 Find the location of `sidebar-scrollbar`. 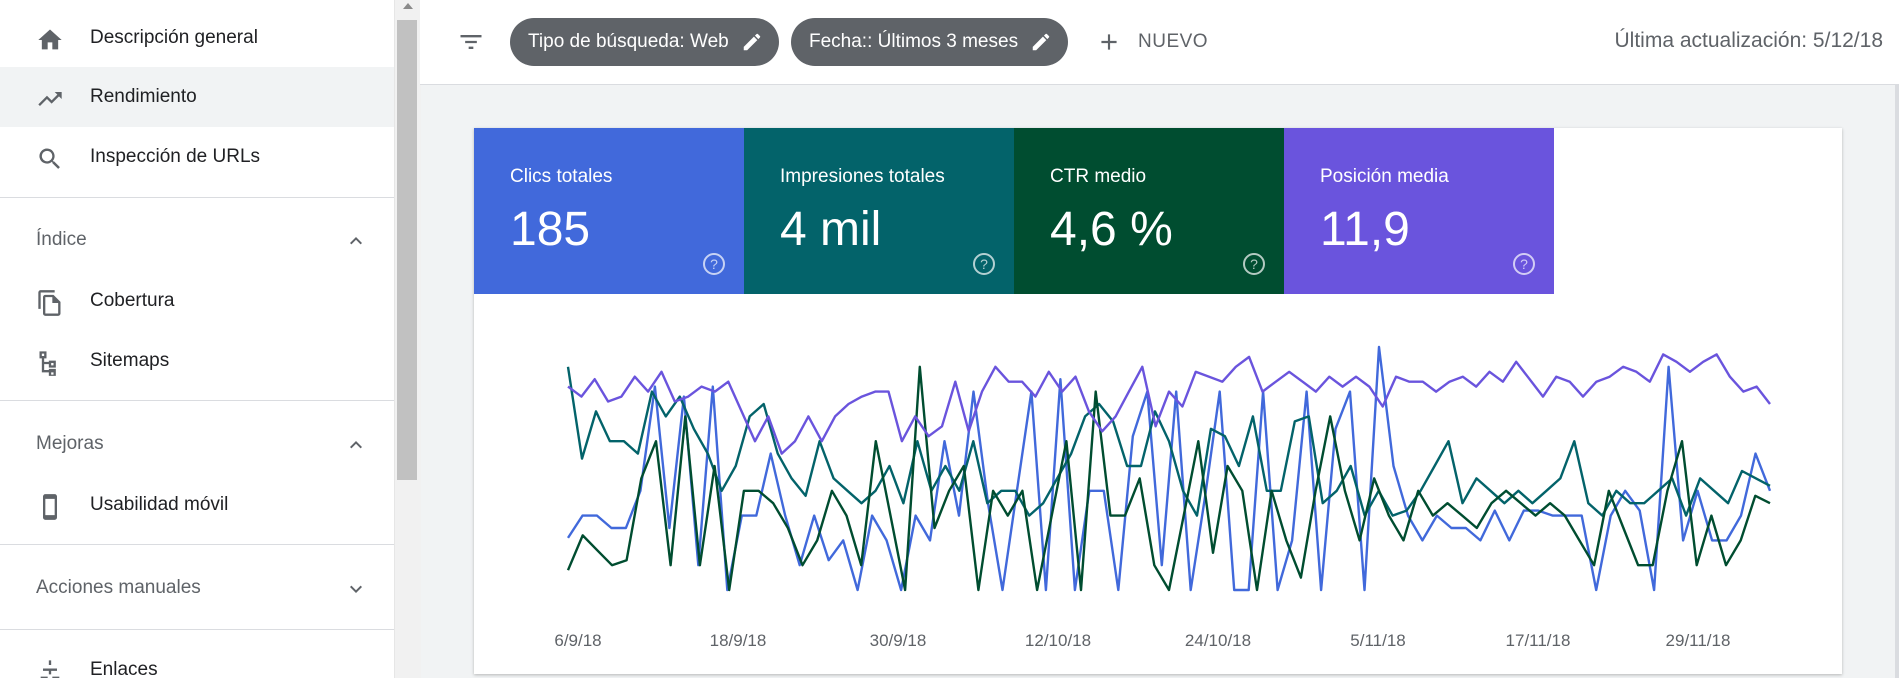

sidebar-scrollbar is located at coordinates (407, 339).